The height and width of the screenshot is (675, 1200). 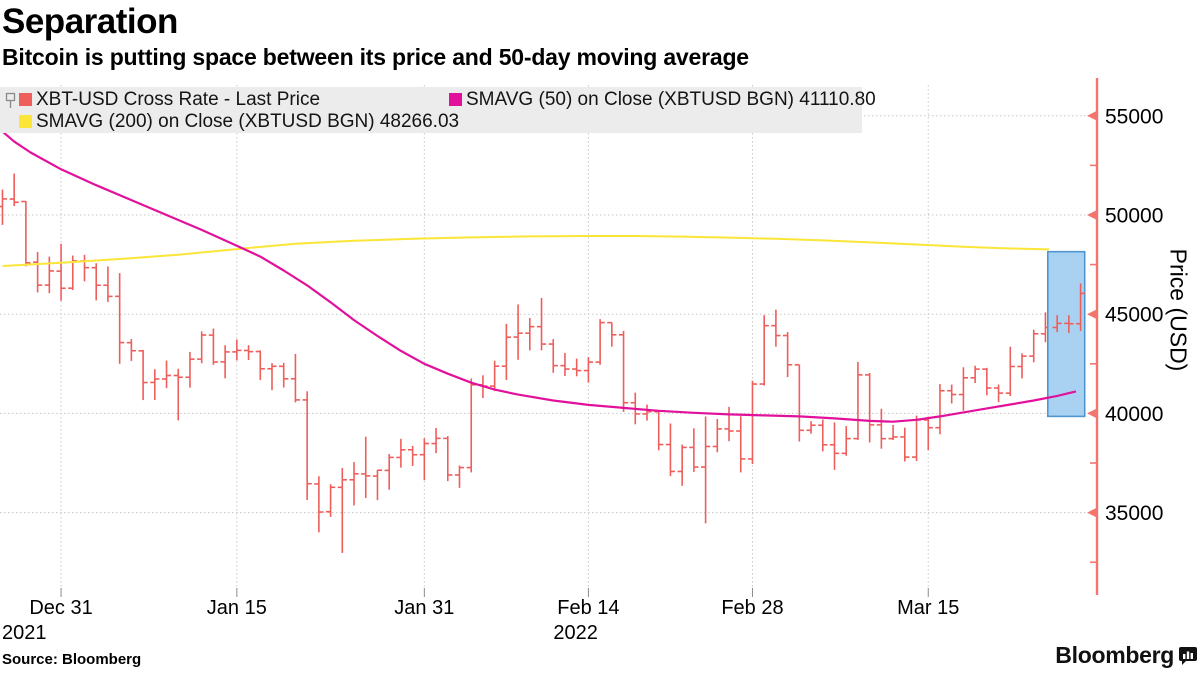 What do you see at coordinates (752, 608) in the screenshot?
I see `x-tick-label: Feb 28` at bounding box center [752, 608].